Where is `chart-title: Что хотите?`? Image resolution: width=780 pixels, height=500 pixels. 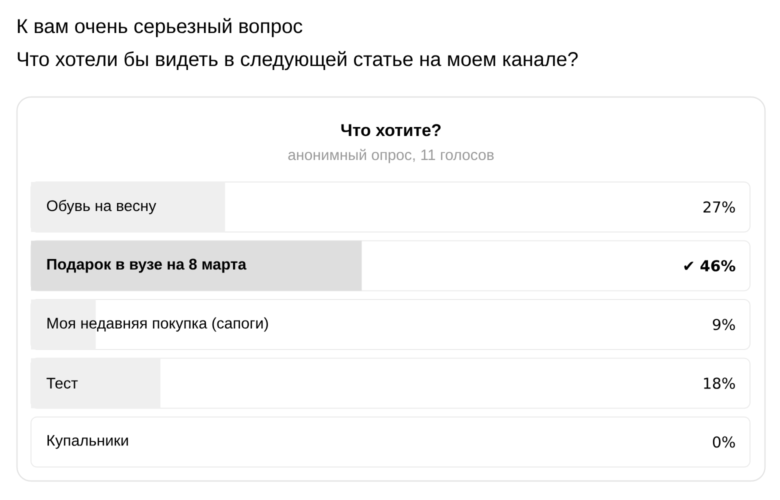 chart-title: Что хотите? is located at coordinates (391, 130).